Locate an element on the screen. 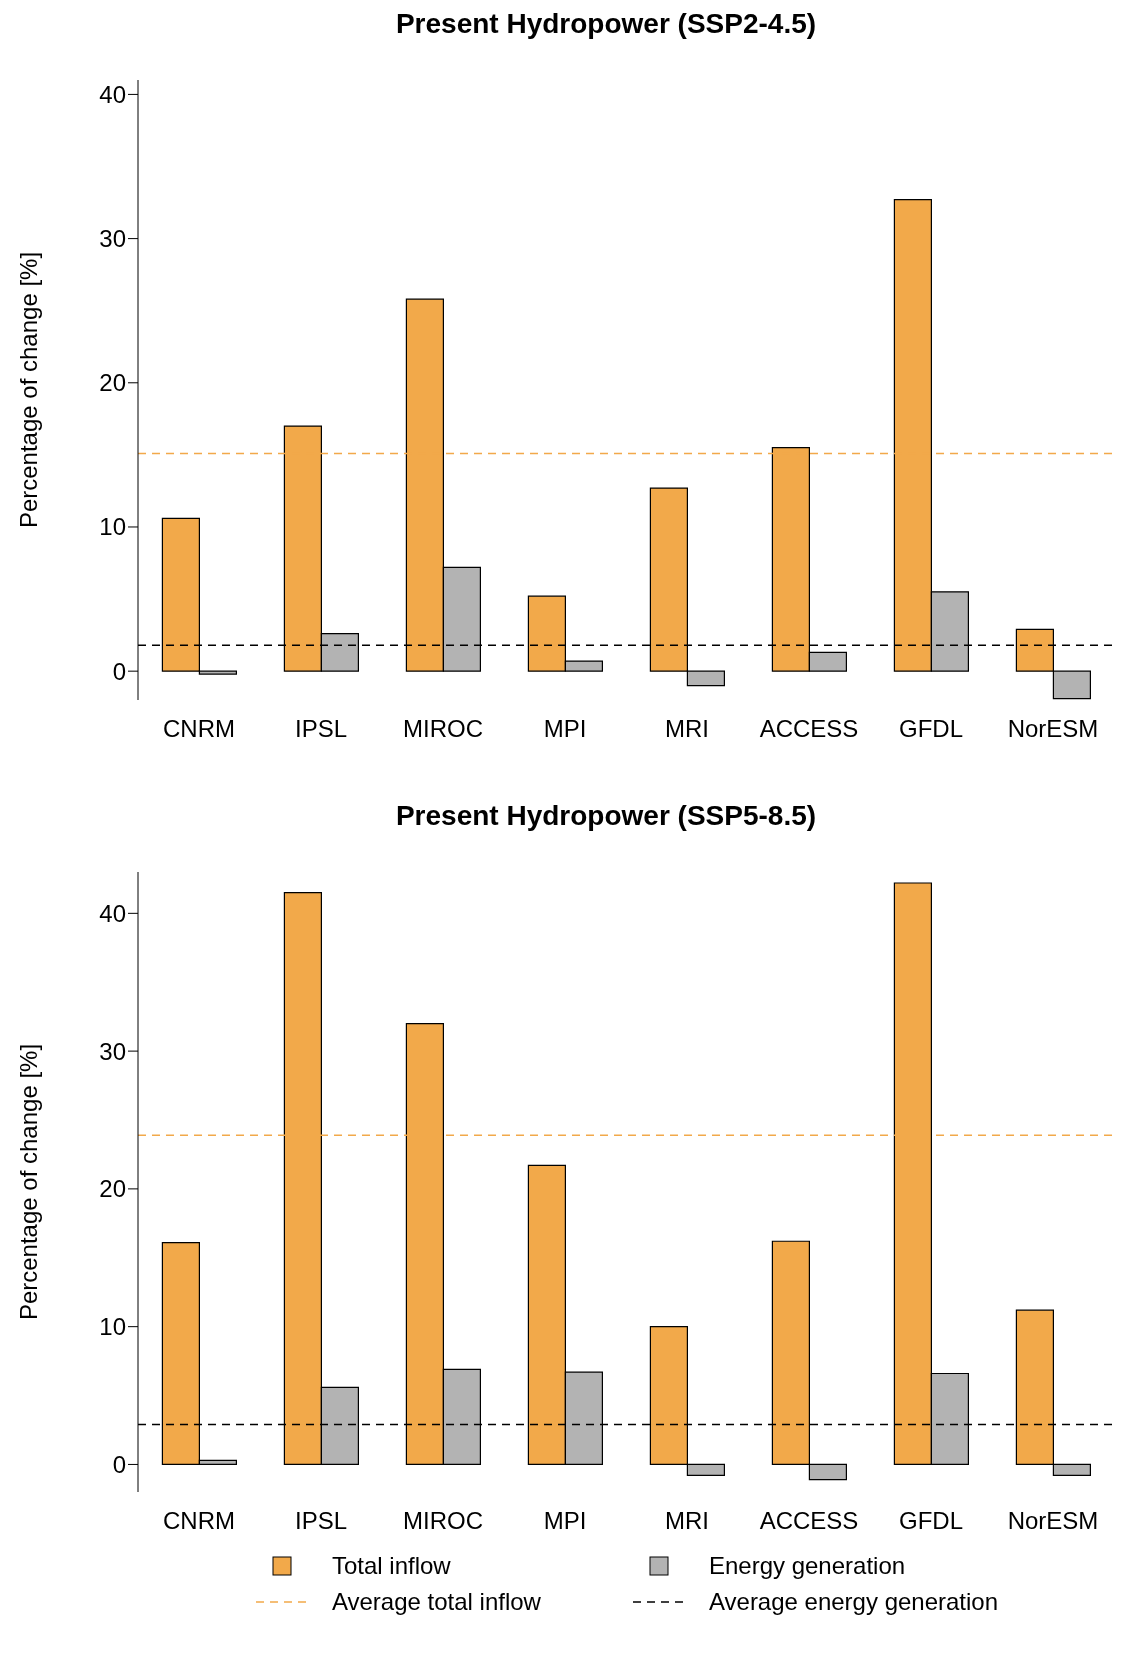  legend-label: Average energy generation is located at coordinates (853, 1602).